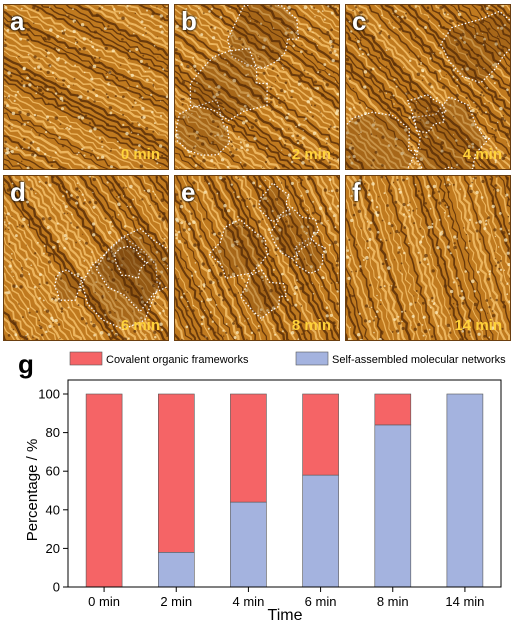 The height and width of the screenshot is (625, 515). What do you see at coordinates (26, 364) in the screenshot?
I see `chart-panel-letter: g` at bounding box center [26, 364].